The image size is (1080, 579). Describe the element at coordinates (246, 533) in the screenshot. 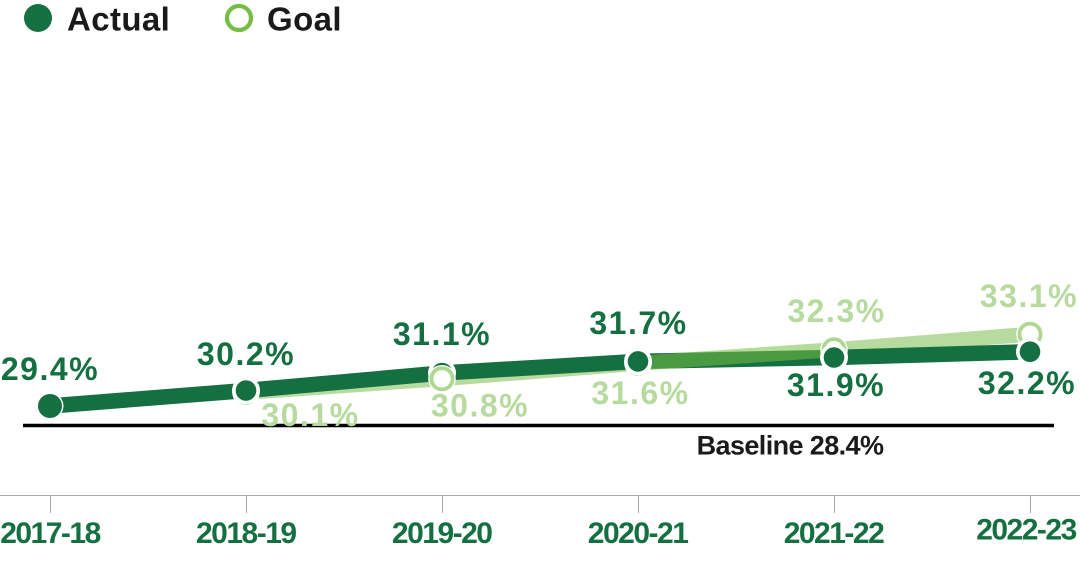

I see `svg-text: 2018-19` at that location.